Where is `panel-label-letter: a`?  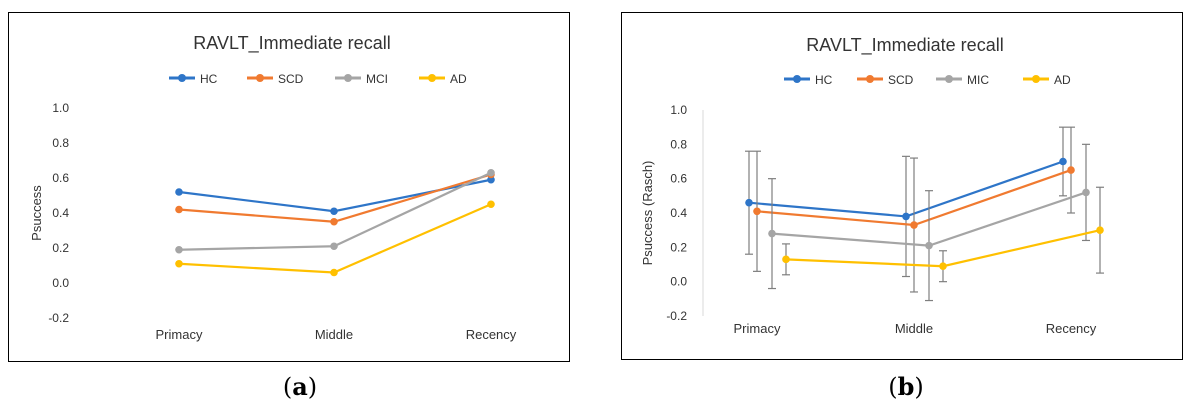
panel-label-letter: a is located at coordinates (300, 386).